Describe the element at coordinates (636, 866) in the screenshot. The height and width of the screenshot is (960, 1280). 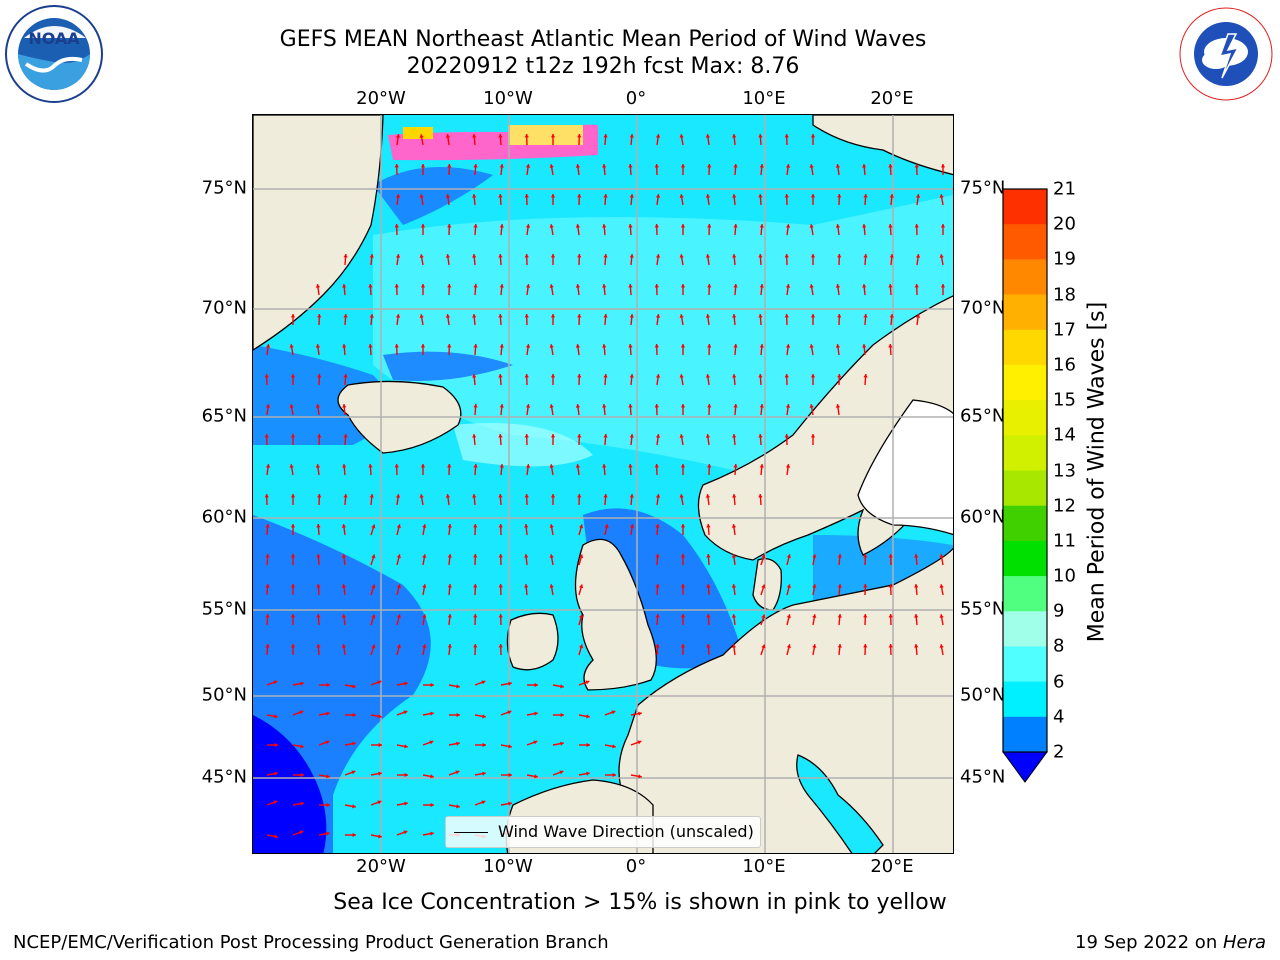
I see `lon-tick-bottom: 0°` at that location.